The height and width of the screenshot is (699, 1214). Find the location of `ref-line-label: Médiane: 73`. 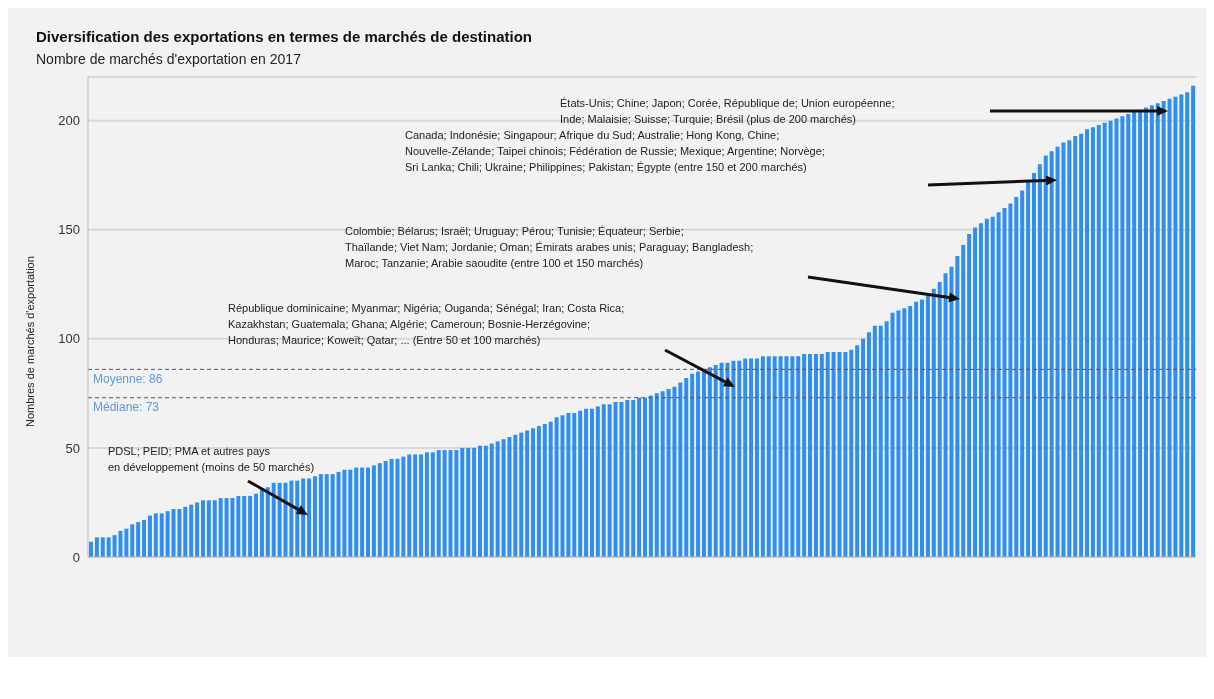

ref-line-label: Médiane: 73 is located at coordinates (126, 407).